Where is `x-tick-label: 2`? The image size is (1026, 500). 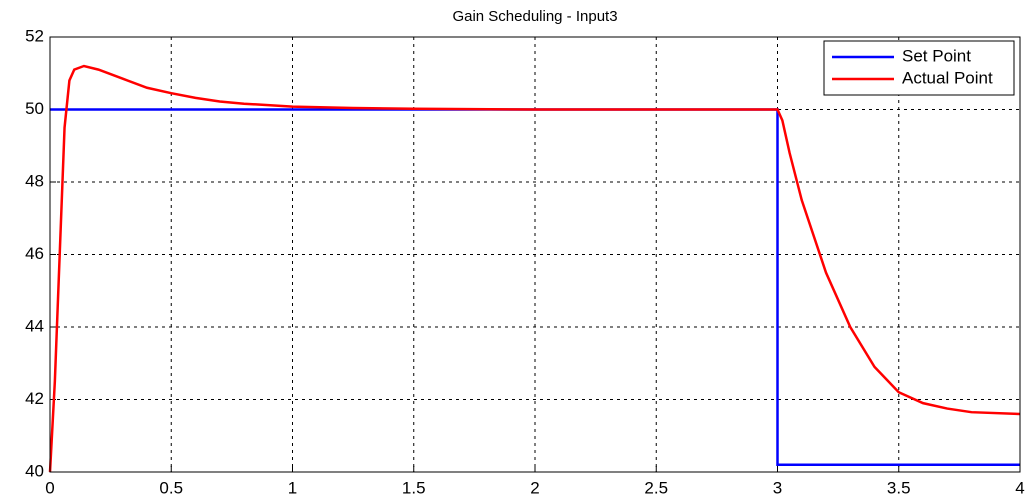 x-tick-label: 2 is located at coordinates (534, 487).